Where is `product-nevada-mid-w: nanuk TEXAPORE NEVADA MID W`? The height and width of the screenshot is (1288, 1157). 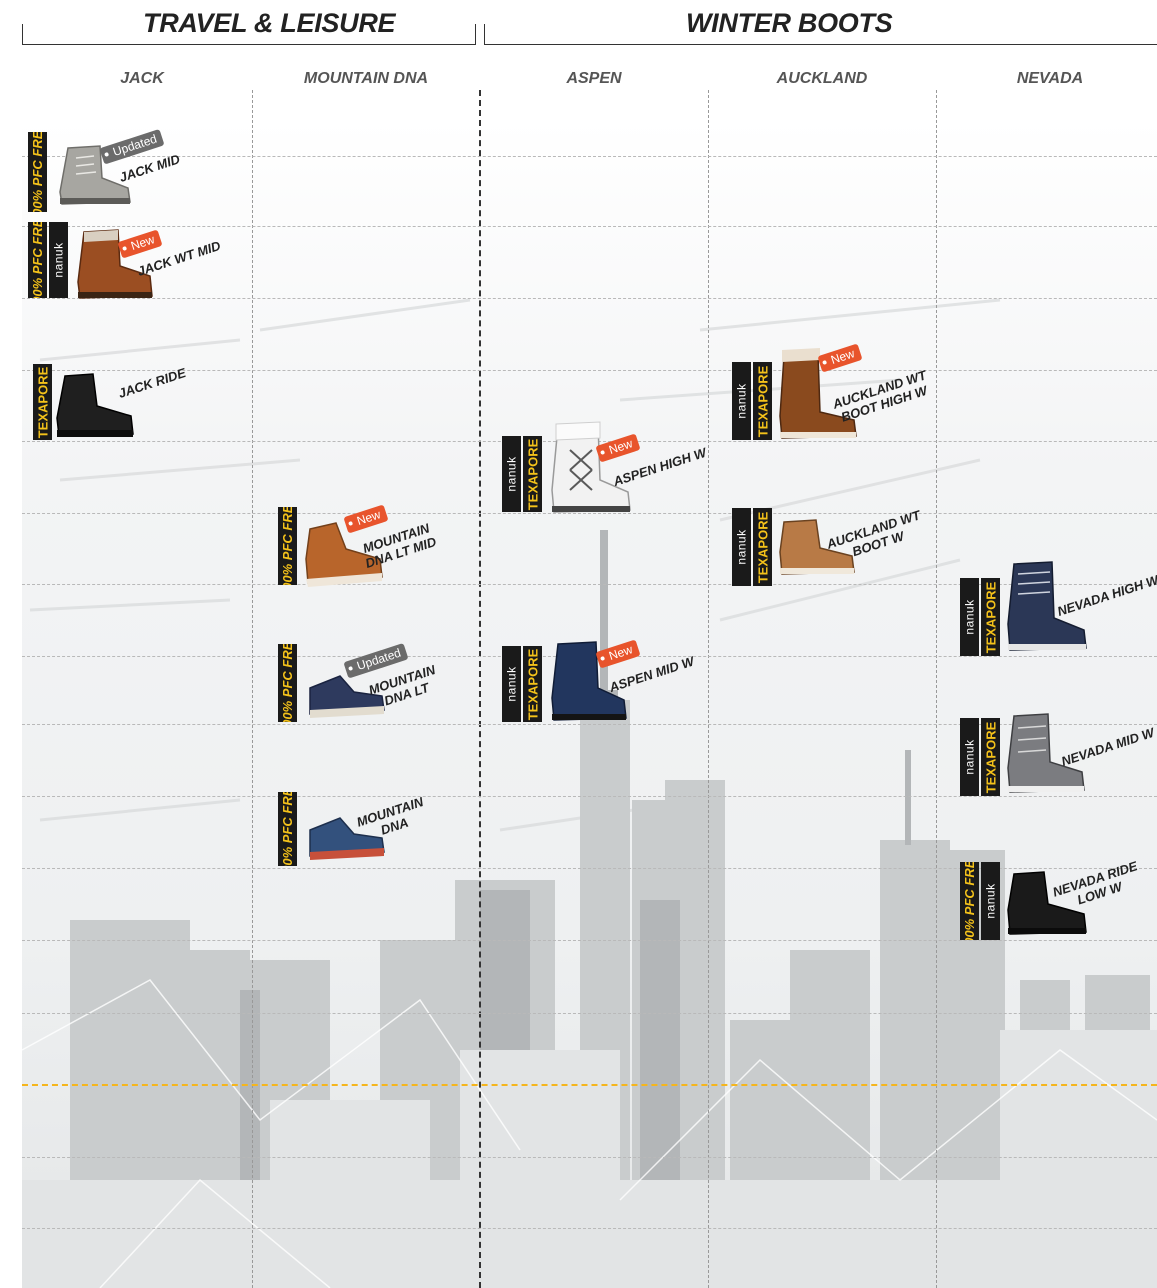 product-nevada-mid-w: nanuk TEXAPORE NEVADA MID W is located at coordinates (1058, 754).